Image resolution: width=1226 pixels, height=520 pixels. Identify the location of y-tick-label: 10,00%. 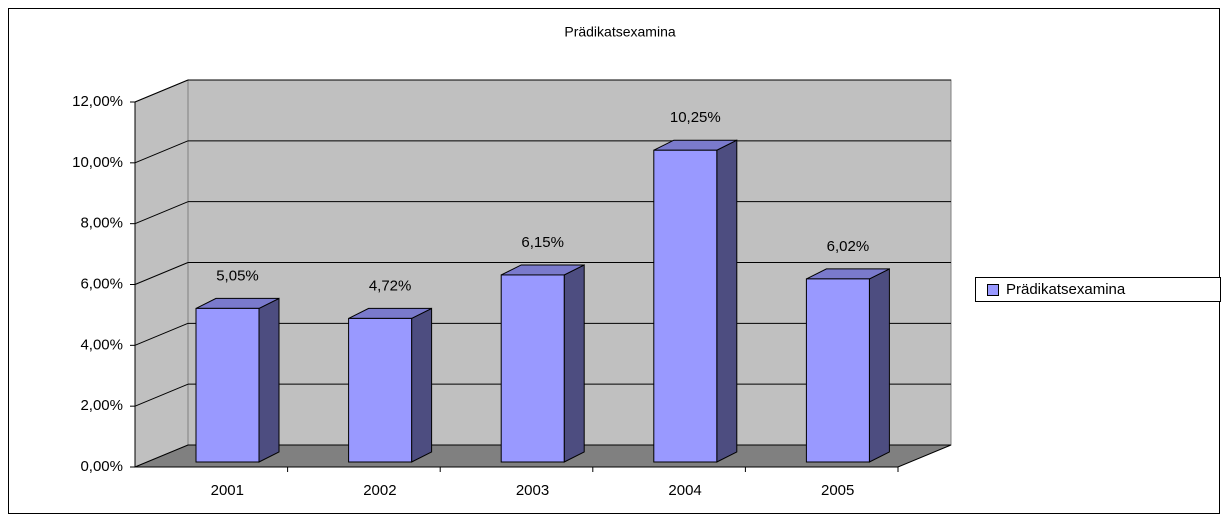
(97, 162).